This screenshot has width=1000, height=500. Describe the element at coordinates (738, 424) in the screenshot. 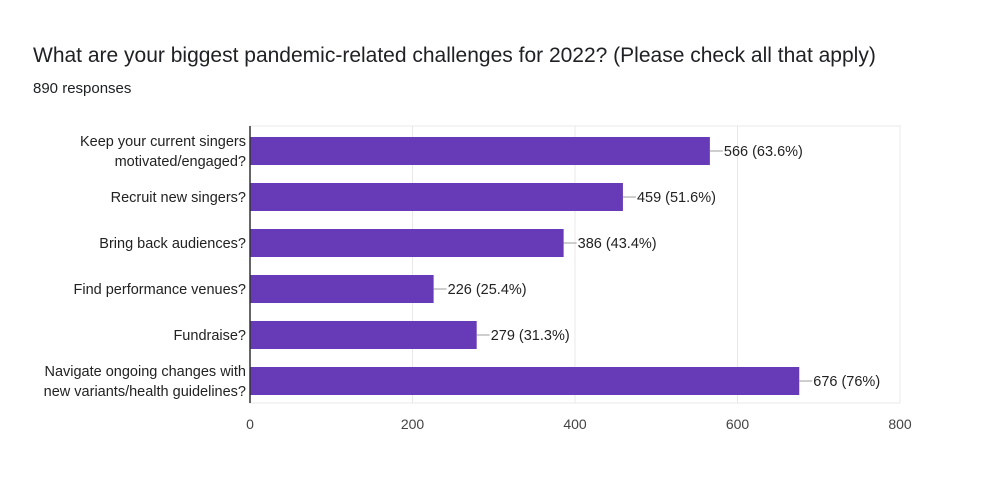

I see `x-tick-label: 600` at that location.